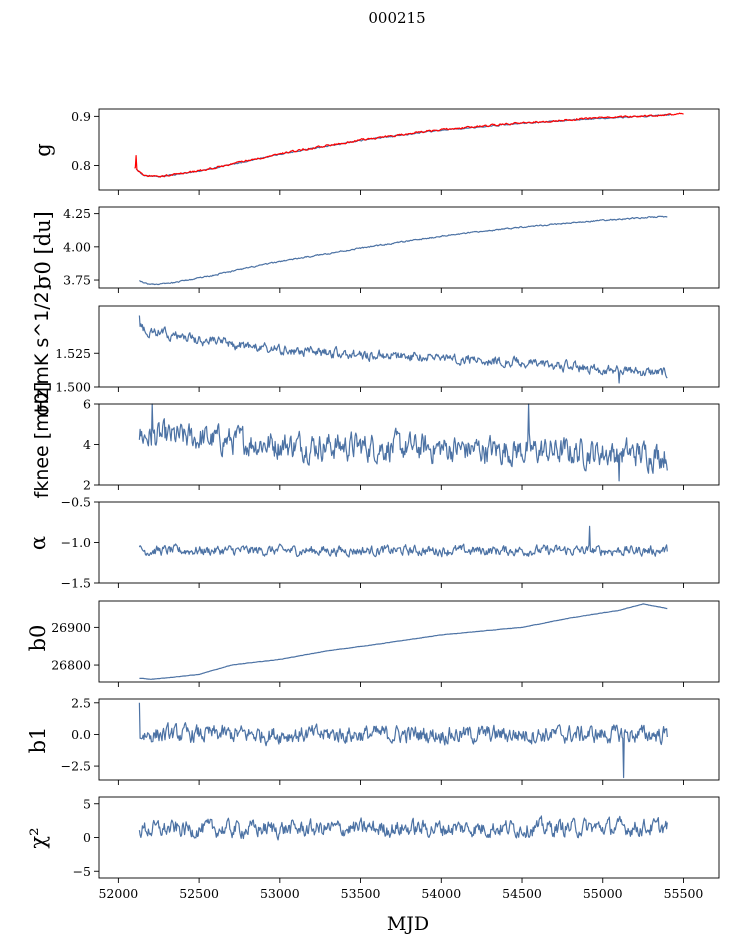  Describe the element at coordinates (76, 502) in the screenshot. I see `y-tick-label: −0.5` at that location.